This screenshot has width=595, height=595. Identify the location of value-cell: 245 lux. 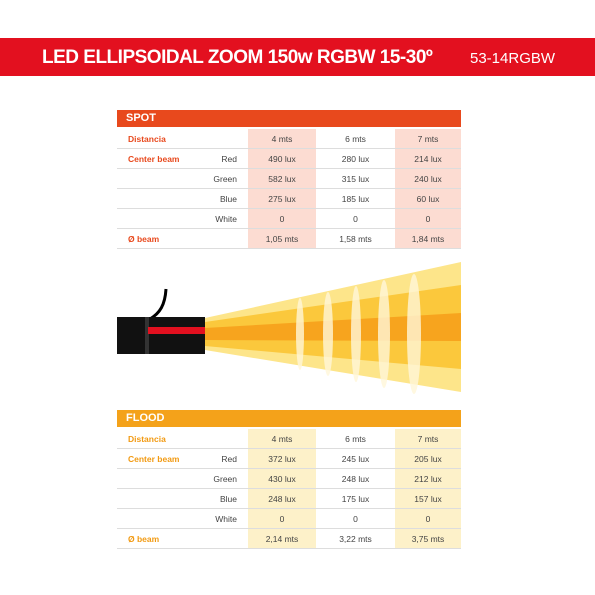
(355, 459).